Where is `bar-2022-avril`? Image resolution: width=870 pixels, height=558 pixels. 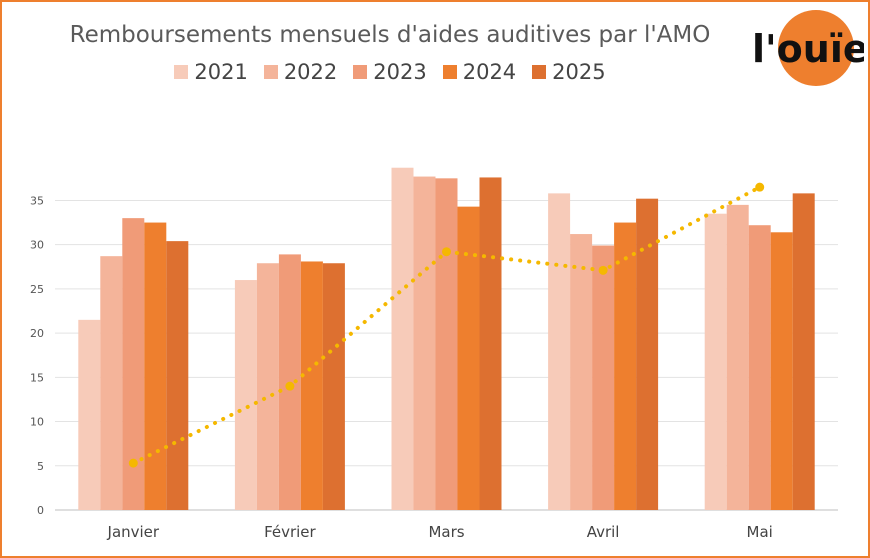 bar-2022-avril is located at coordinates (581, 372).